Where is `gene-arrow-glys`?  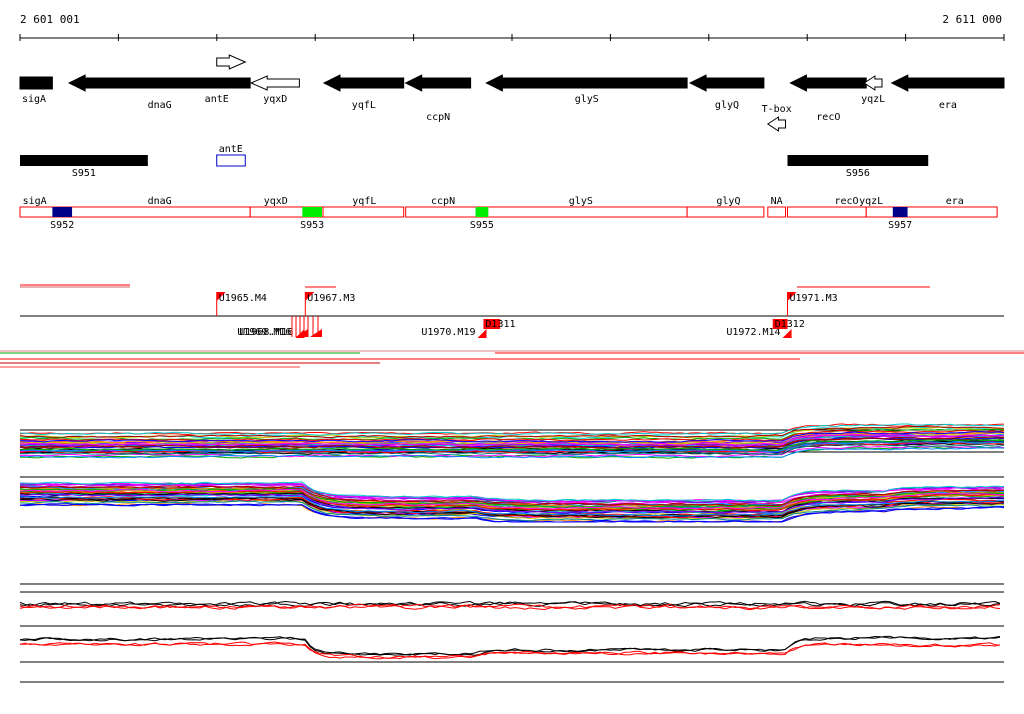 gene-arrow-glys is located at coordinates (586, 83).